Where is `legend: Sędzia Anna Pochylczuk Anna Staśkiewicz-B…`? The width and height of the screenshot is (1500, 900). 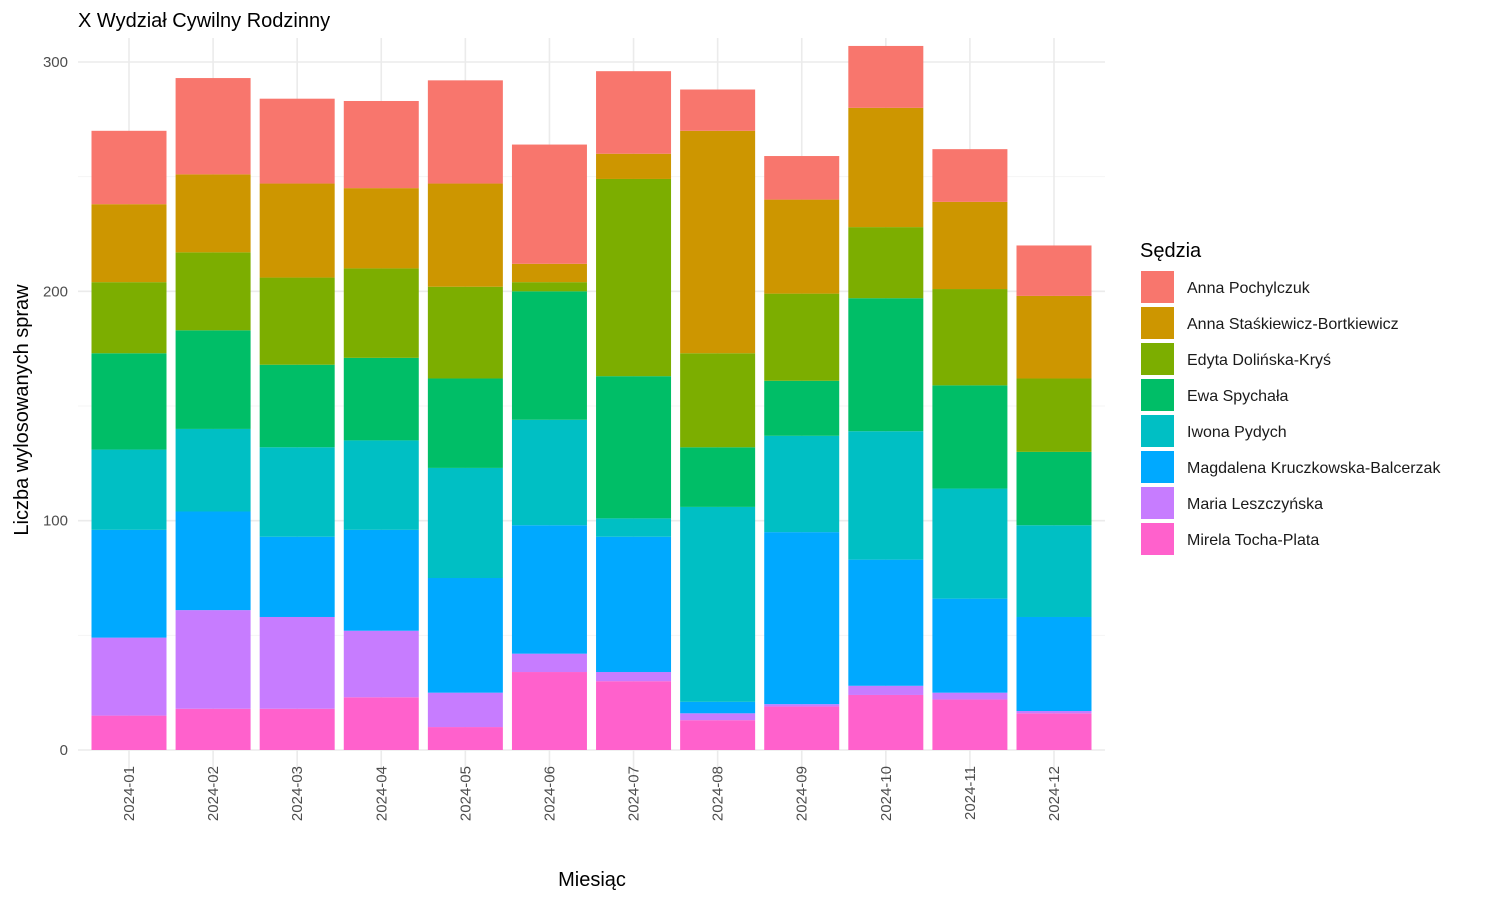
legend: Sędzia Anna Pochylczuk Anna Staśkiewicz-B… is located at coordinates (1290, 397).